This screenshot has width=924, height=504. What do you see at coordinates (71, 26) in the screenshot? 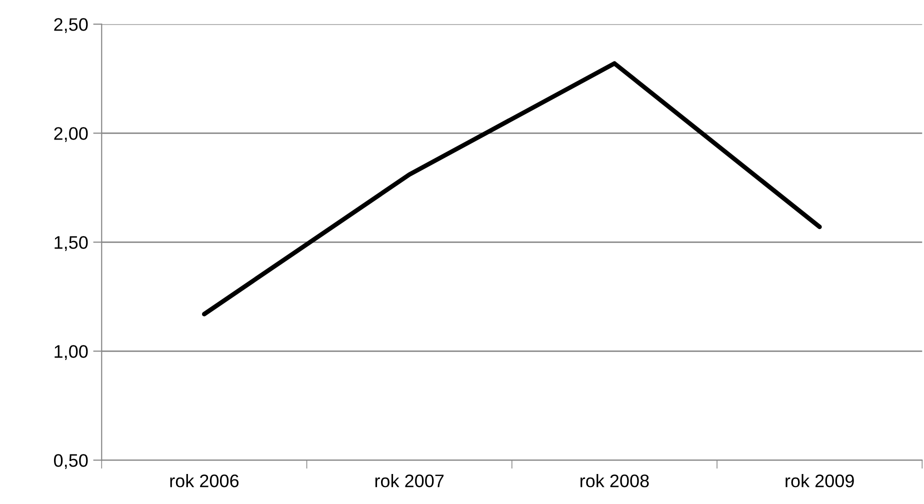
I see `y-tick-label: 2,50` at bounding box center [71, 26].